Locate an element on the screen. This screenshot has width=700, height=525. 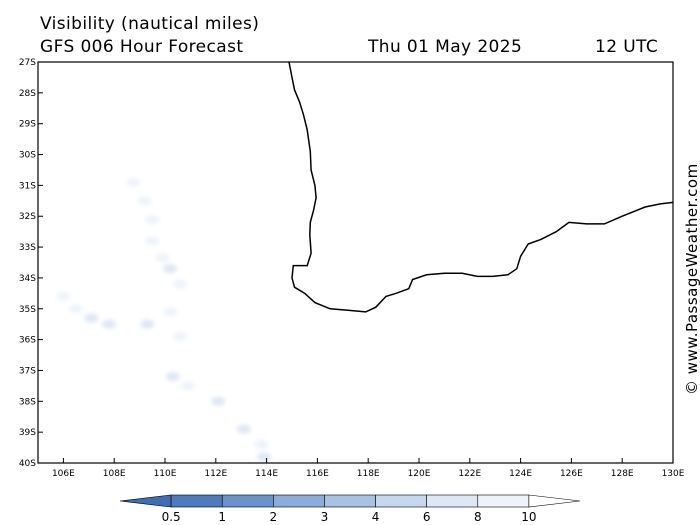
lat-tick-label: 38S is located at coordinates (27, 402).